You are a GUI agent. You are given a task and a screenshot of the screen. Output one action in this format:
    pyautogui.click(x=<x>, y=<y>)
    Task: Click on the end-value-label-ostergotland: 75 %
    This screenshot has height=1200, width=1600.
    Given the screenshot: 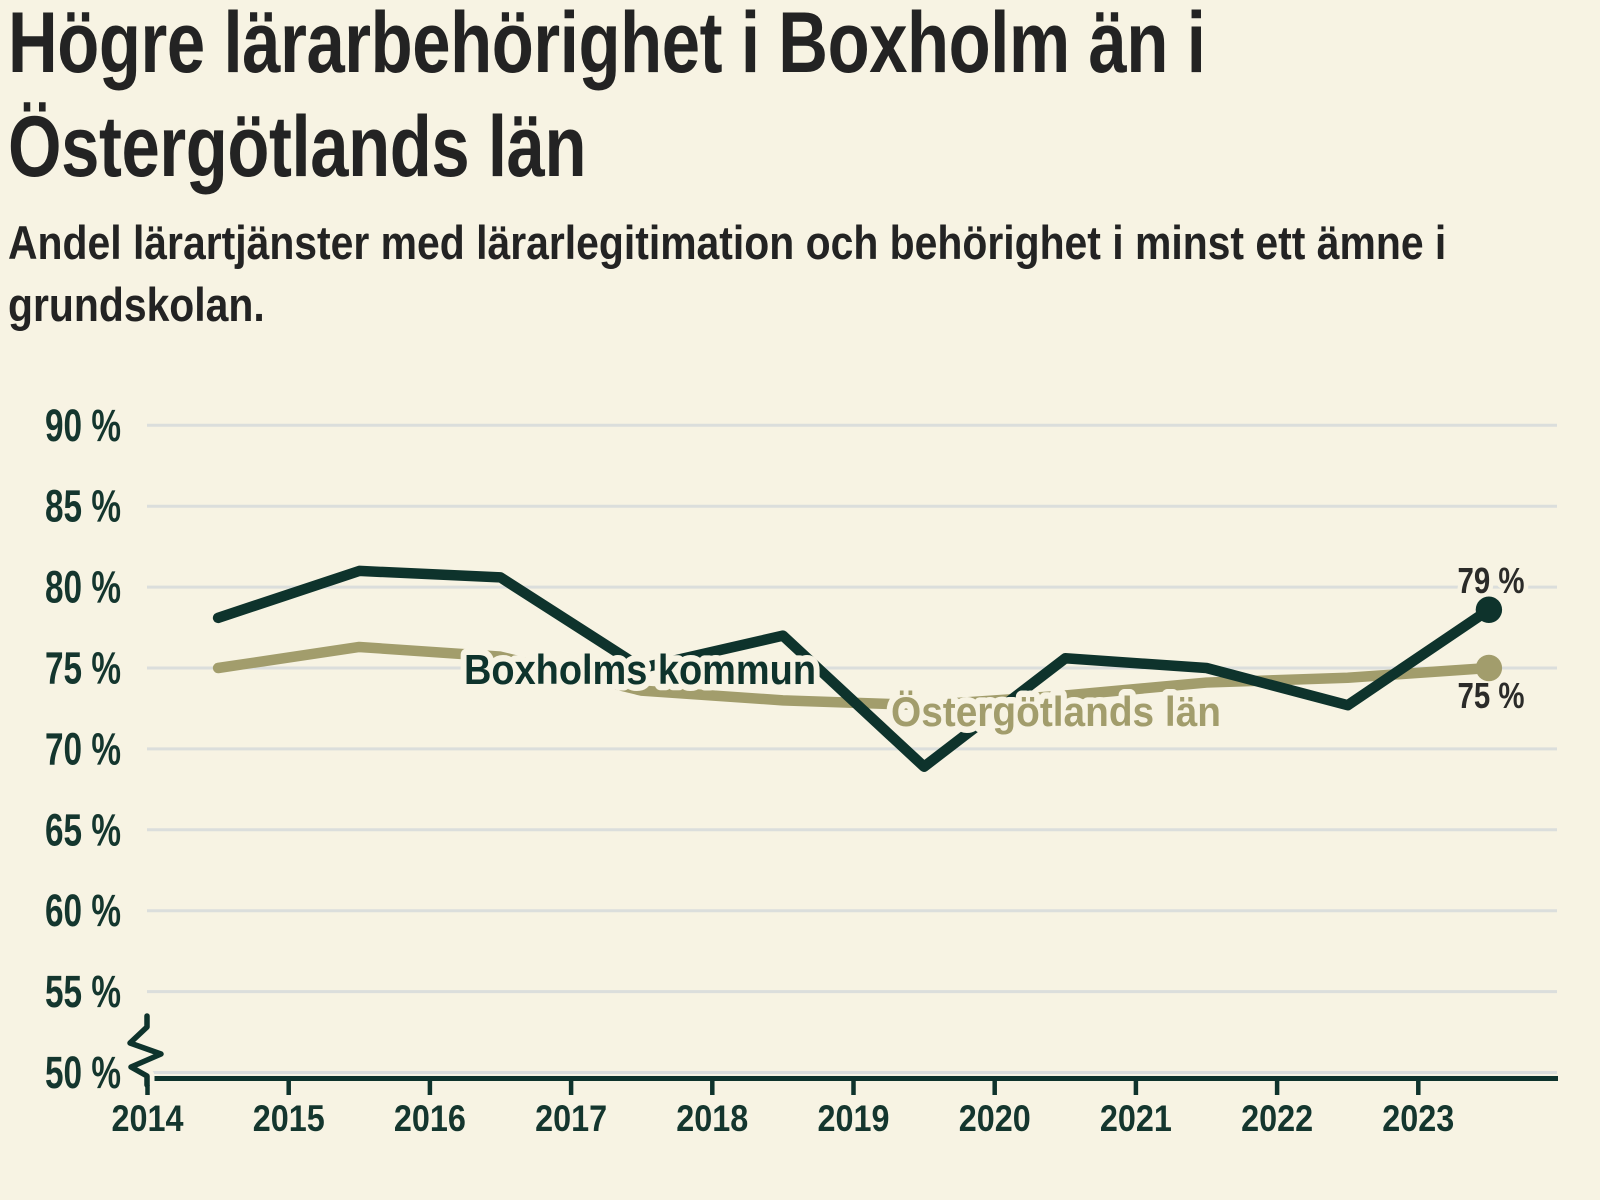 What is the action you would take?
    pyautogui.click(x=1491, y=695)
    